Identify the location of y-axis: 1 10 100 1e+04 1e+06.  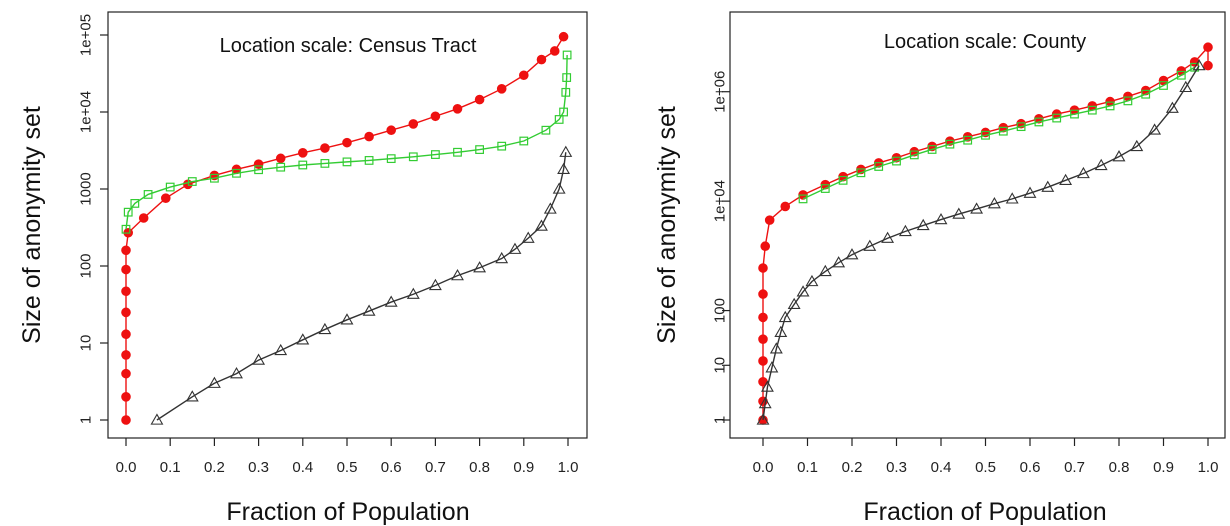
(721, 247).